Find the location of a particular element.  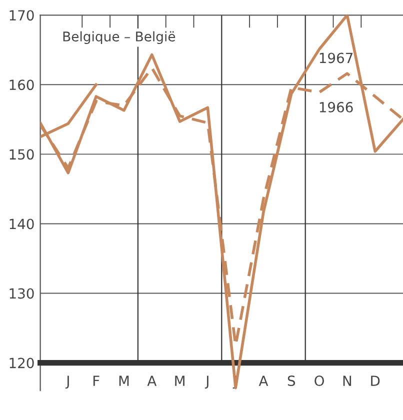

y-tick-label: 130 is located at coordinates (22, 293).